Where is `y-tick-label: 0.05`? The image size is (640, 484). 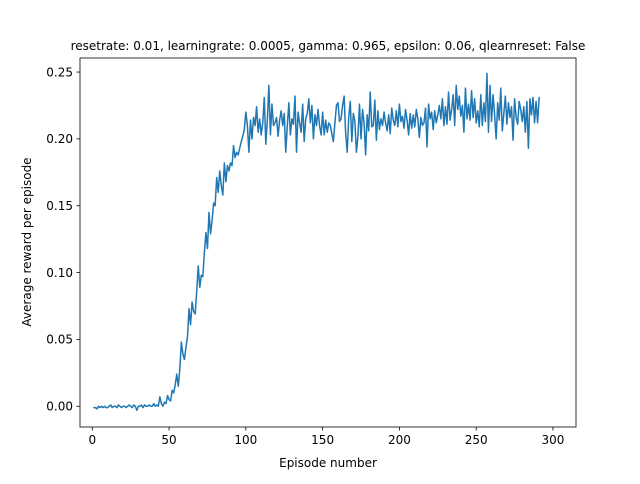
y-tick-label: 0.05 is located at coordinates (59, 340).